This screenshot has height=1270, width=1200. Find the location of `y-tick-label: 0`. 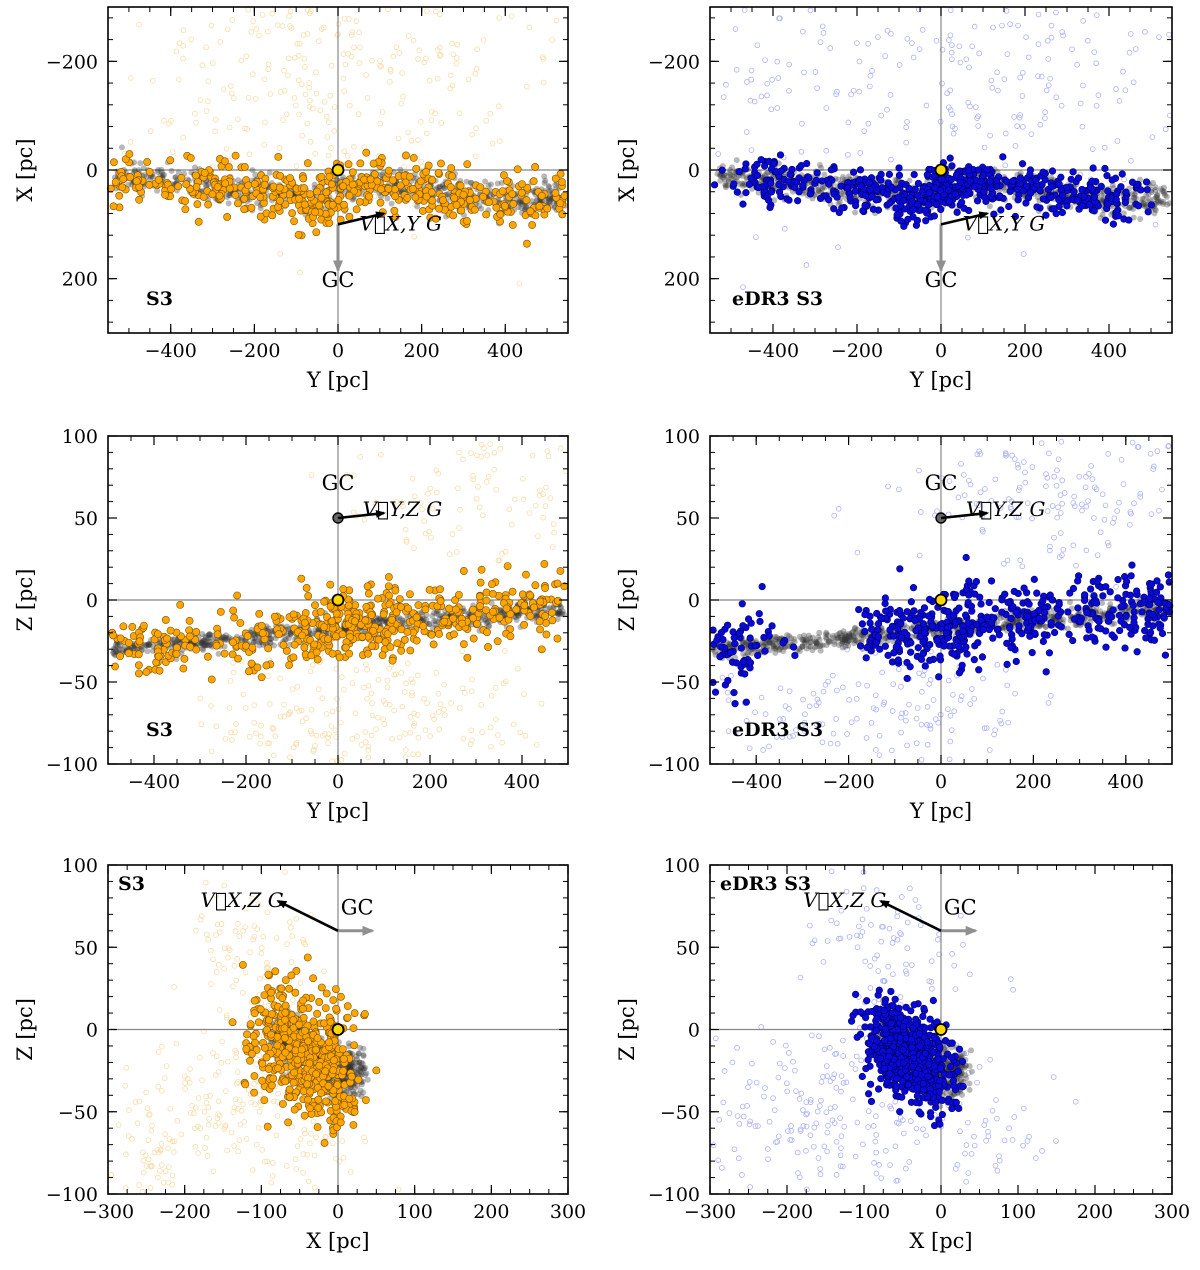

y-tick-label: 0 is located at coordinates (694, 171).